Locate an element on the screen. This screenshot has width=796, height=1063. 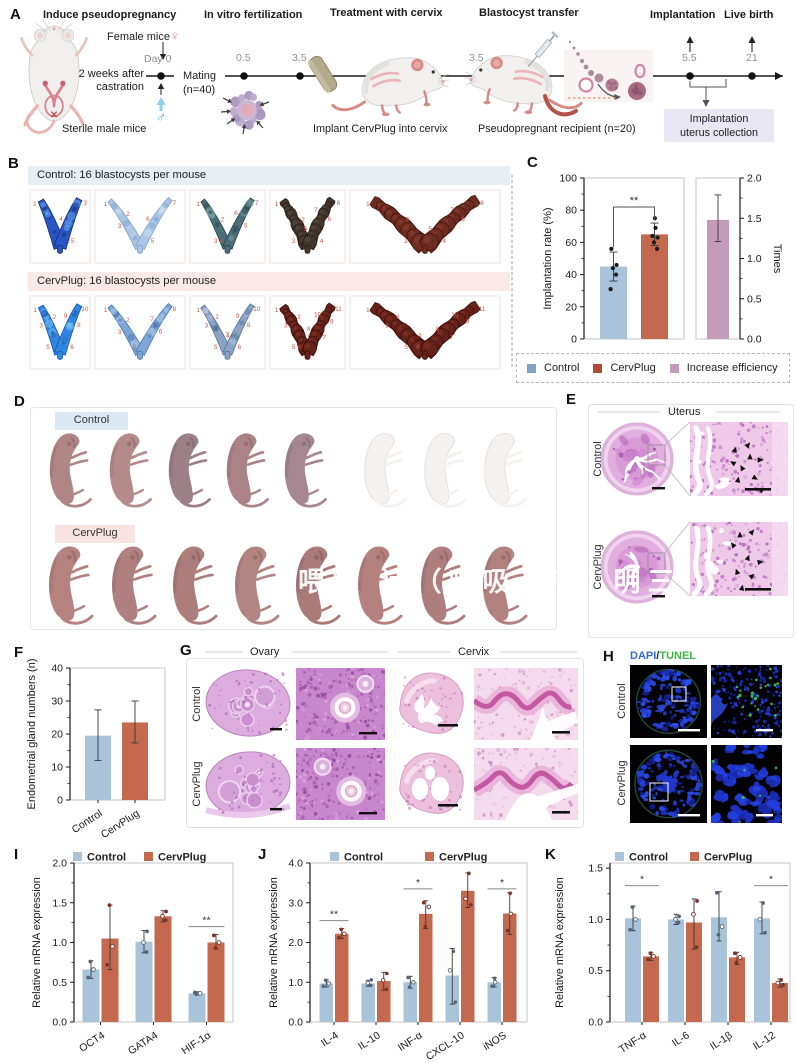
step-title-treatment: Treatment with cervix is located at coordinates (386, 13).